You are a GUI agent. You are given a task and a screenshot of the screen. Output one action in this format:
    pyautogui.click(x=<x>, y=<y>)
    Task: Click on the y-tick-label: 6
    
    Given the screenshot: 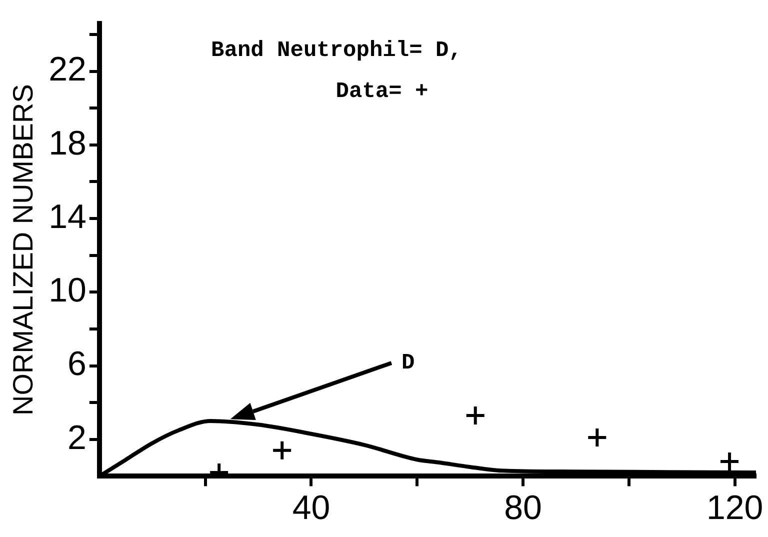 What is the action you would take?
    pyautogui.click(x=76, y=364)
    